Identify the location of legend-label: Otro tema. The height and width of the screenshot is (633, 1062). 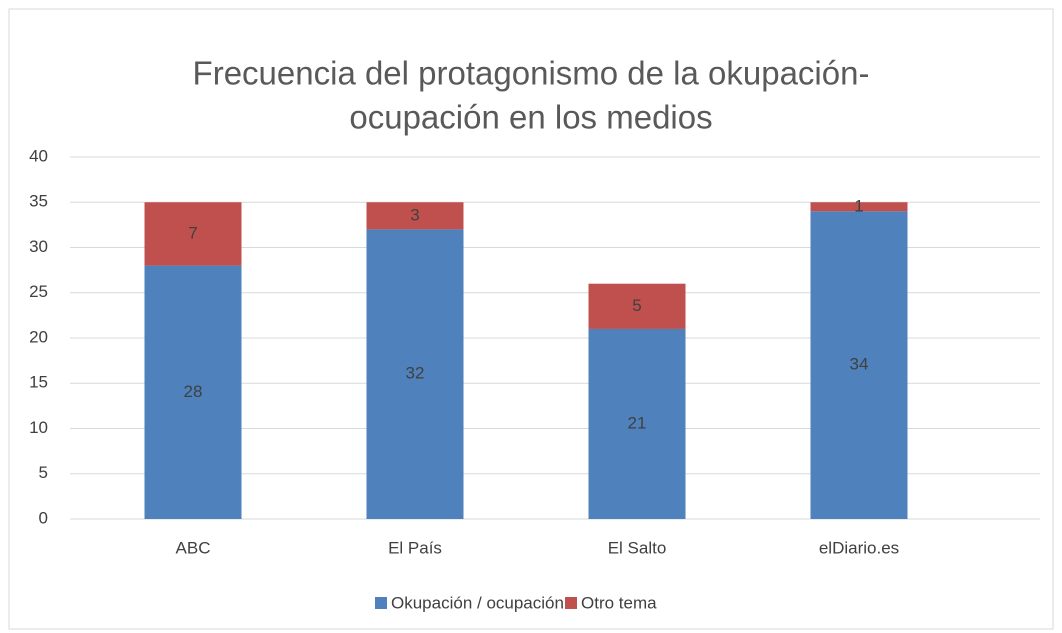
(619, 602).